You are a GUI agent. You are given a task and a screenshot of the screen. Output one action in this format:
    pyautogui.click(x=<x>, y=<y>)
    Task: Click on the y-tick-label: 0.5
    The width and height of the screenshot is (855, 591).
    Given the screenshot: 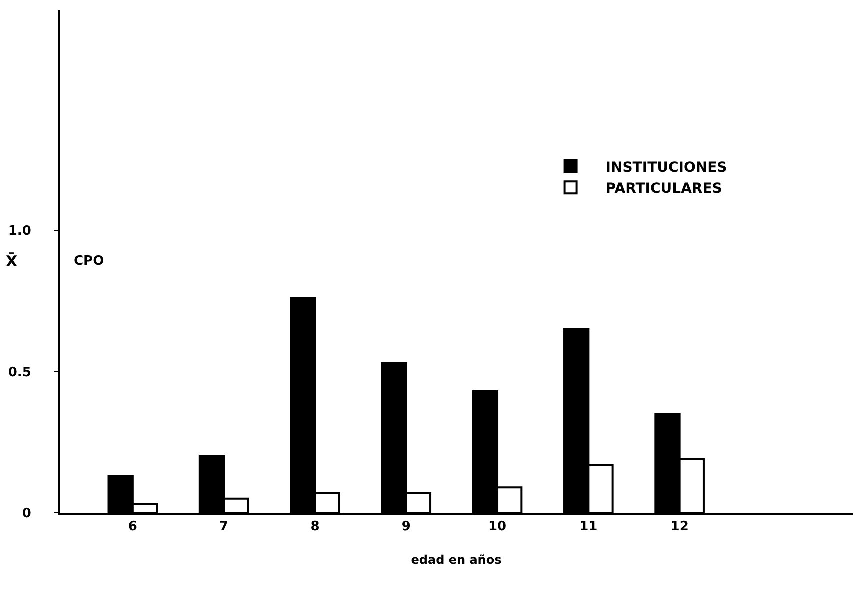 What is the action you would take?
    pyautogui.click(x=20, y=372)
    